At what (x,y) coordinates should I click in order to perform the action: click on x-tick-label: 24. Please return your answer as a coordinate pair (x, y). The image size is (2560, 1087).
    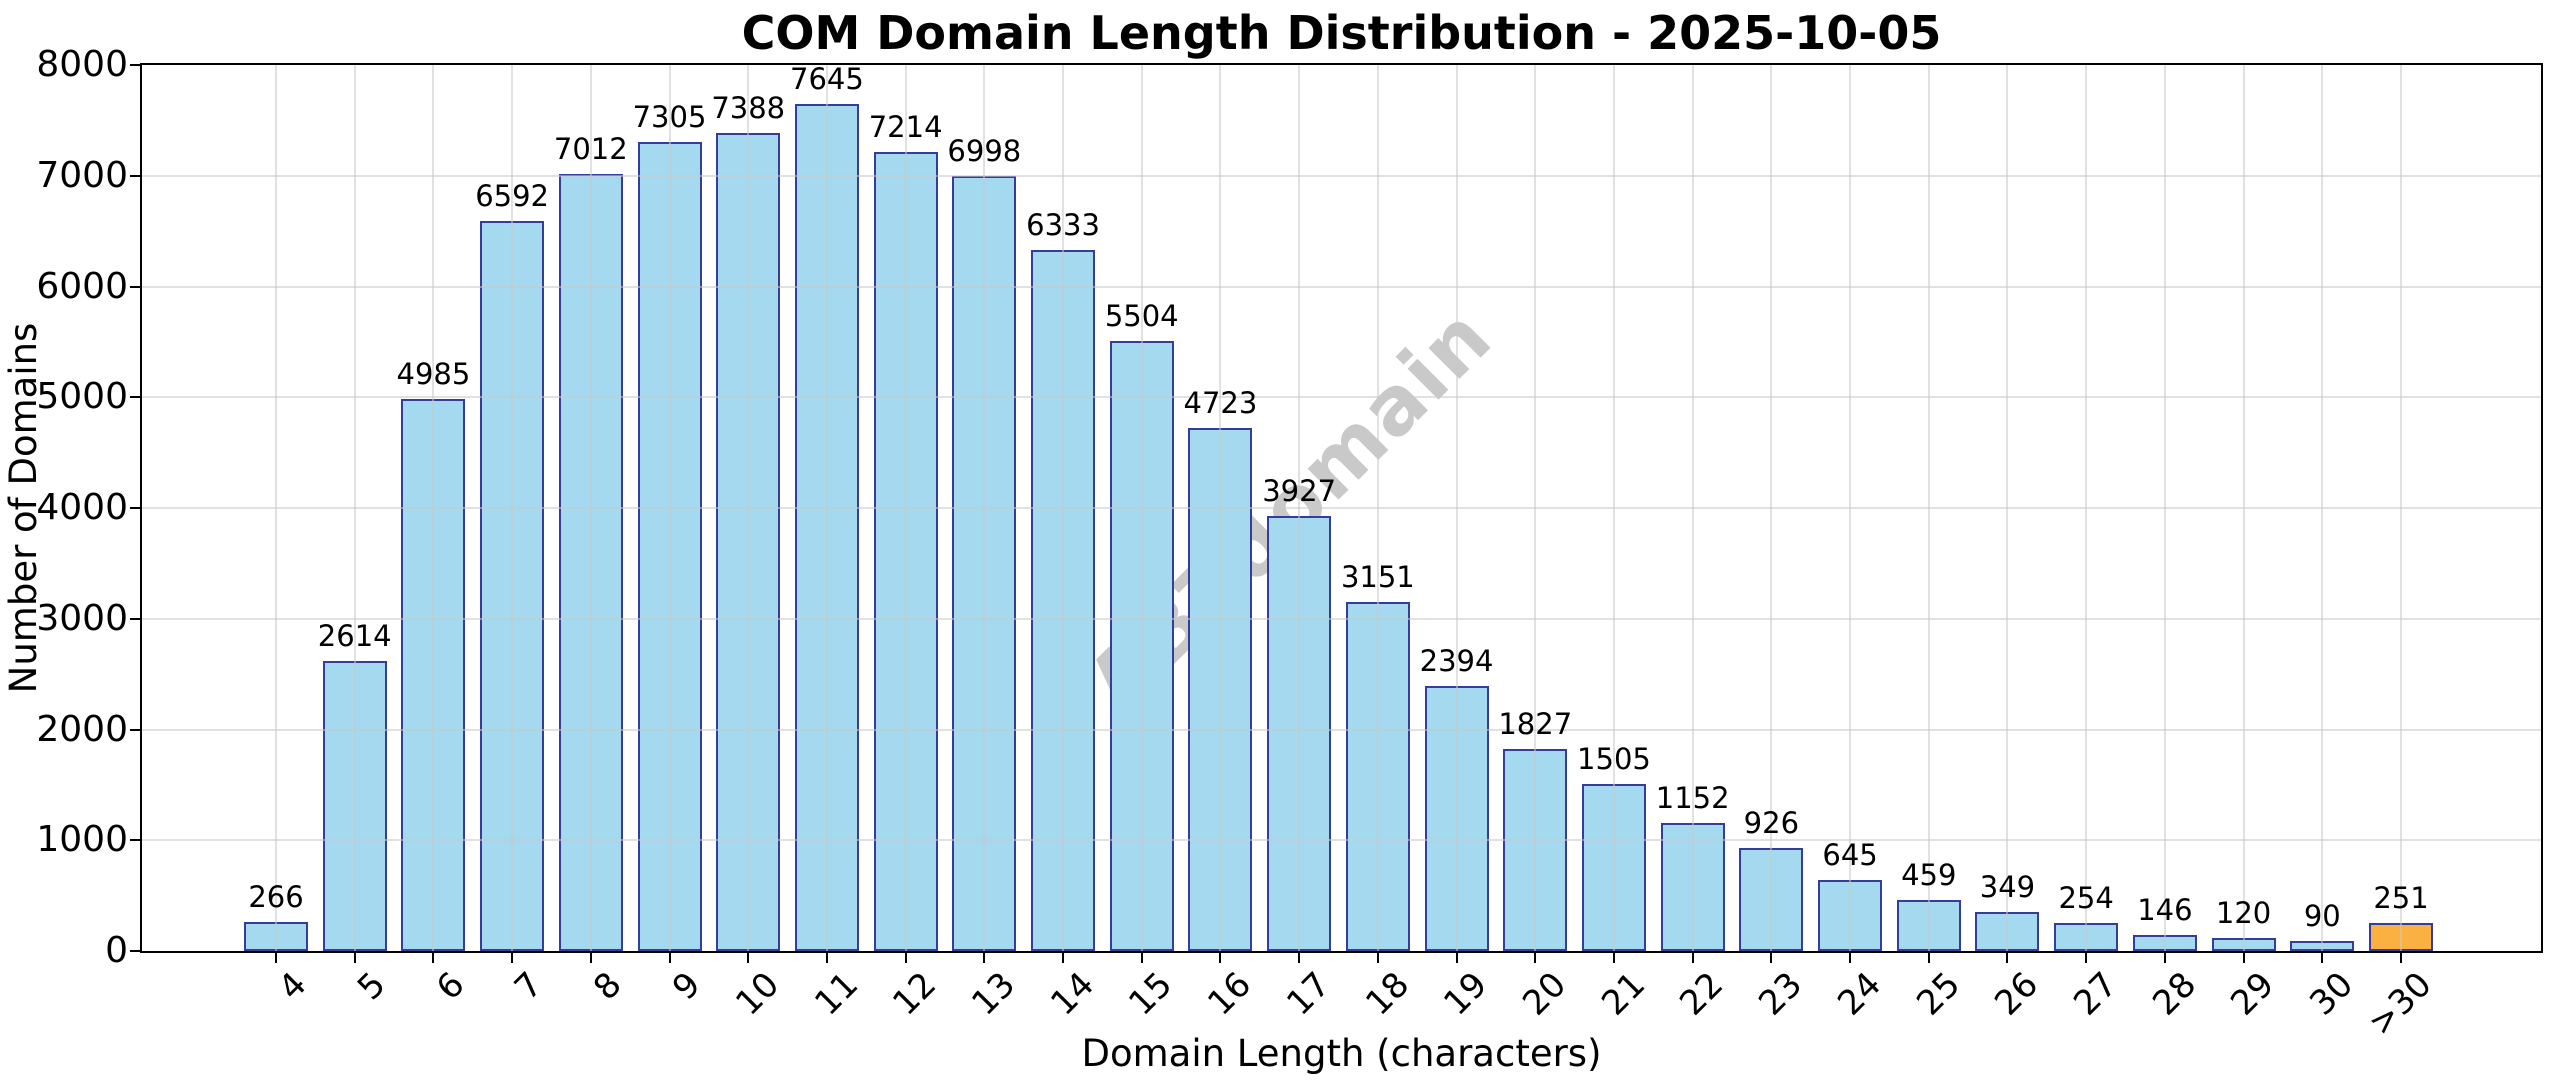
    Looking at the image, I should click on (1859, 994).